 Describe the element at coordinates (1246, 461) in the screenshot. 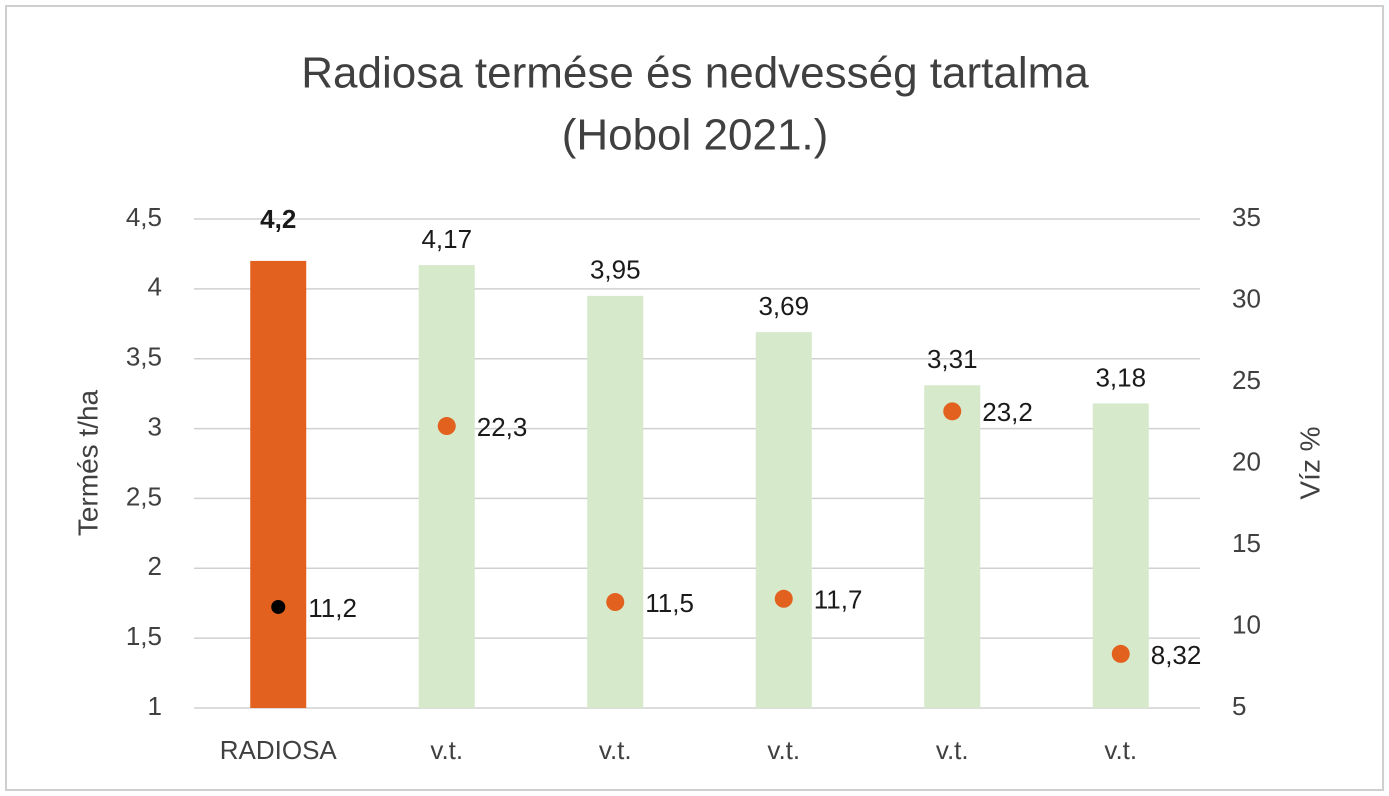

I see `y2-tick-label: 20` at that location.